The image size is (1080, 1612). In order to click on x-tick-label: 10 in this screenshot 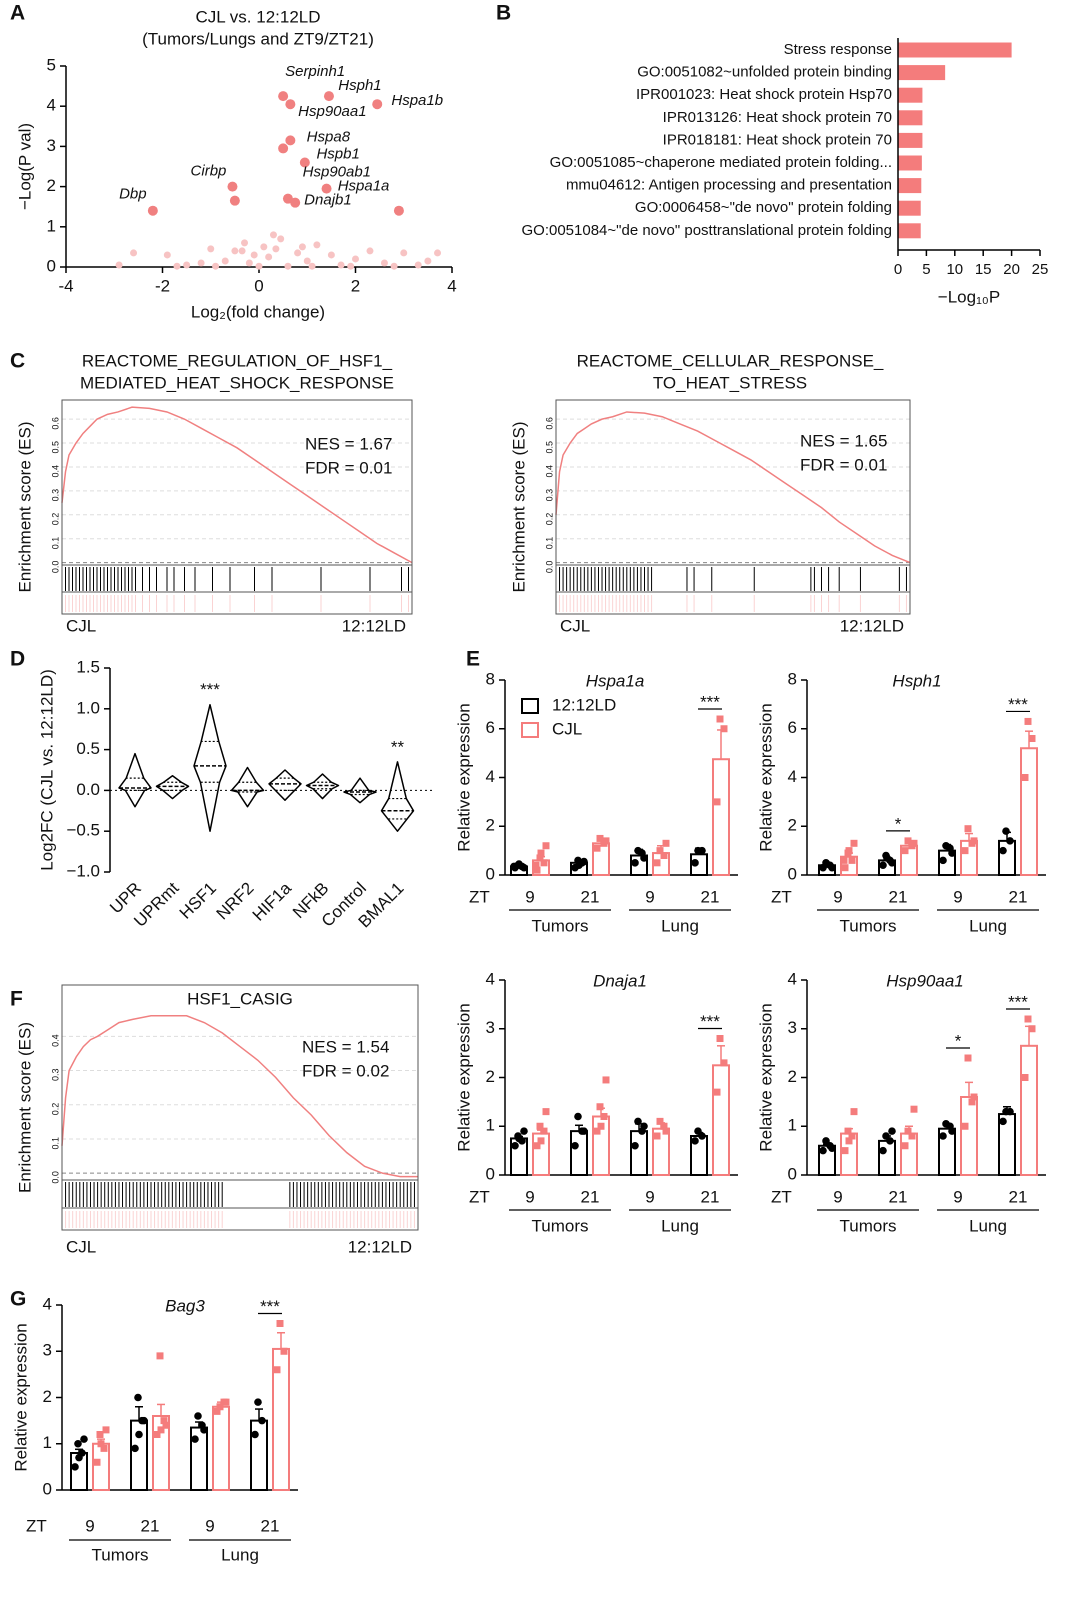, I will do `click(954, 269)`.